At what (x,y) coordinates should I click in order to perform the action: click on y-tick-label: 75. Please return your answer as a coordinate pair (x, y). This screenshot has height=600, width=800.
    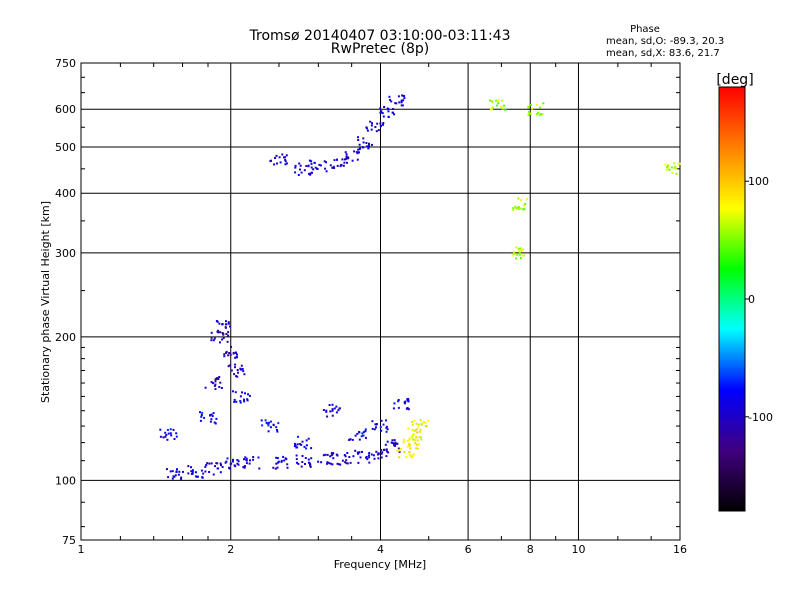
    Looking at the image, I should click on (69, 540).